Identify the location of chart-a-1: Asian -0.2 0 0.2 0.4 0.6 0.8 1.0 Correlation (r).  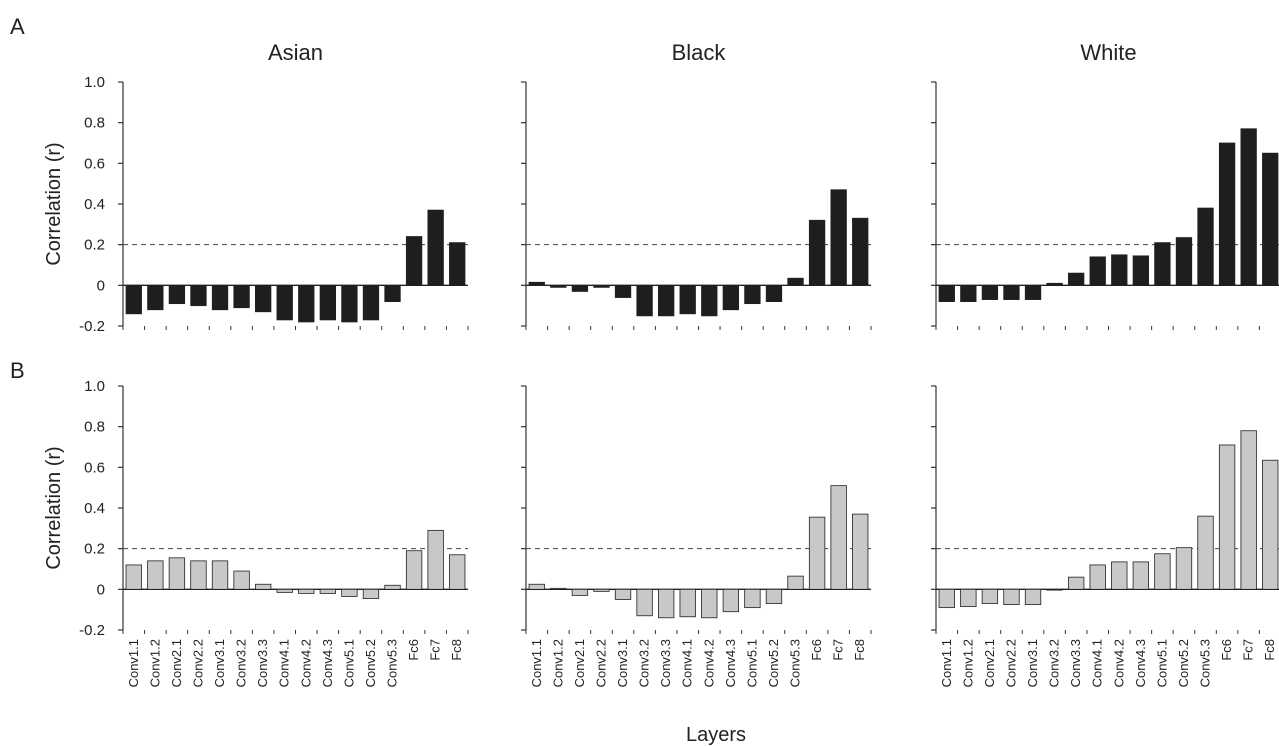
(256, 187).